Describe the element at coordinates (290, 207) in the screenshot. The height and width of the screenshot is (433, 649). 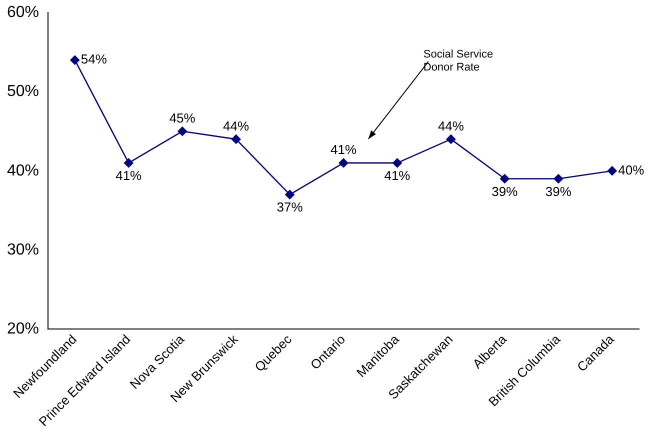
I see `data-label: 37%` at that location.